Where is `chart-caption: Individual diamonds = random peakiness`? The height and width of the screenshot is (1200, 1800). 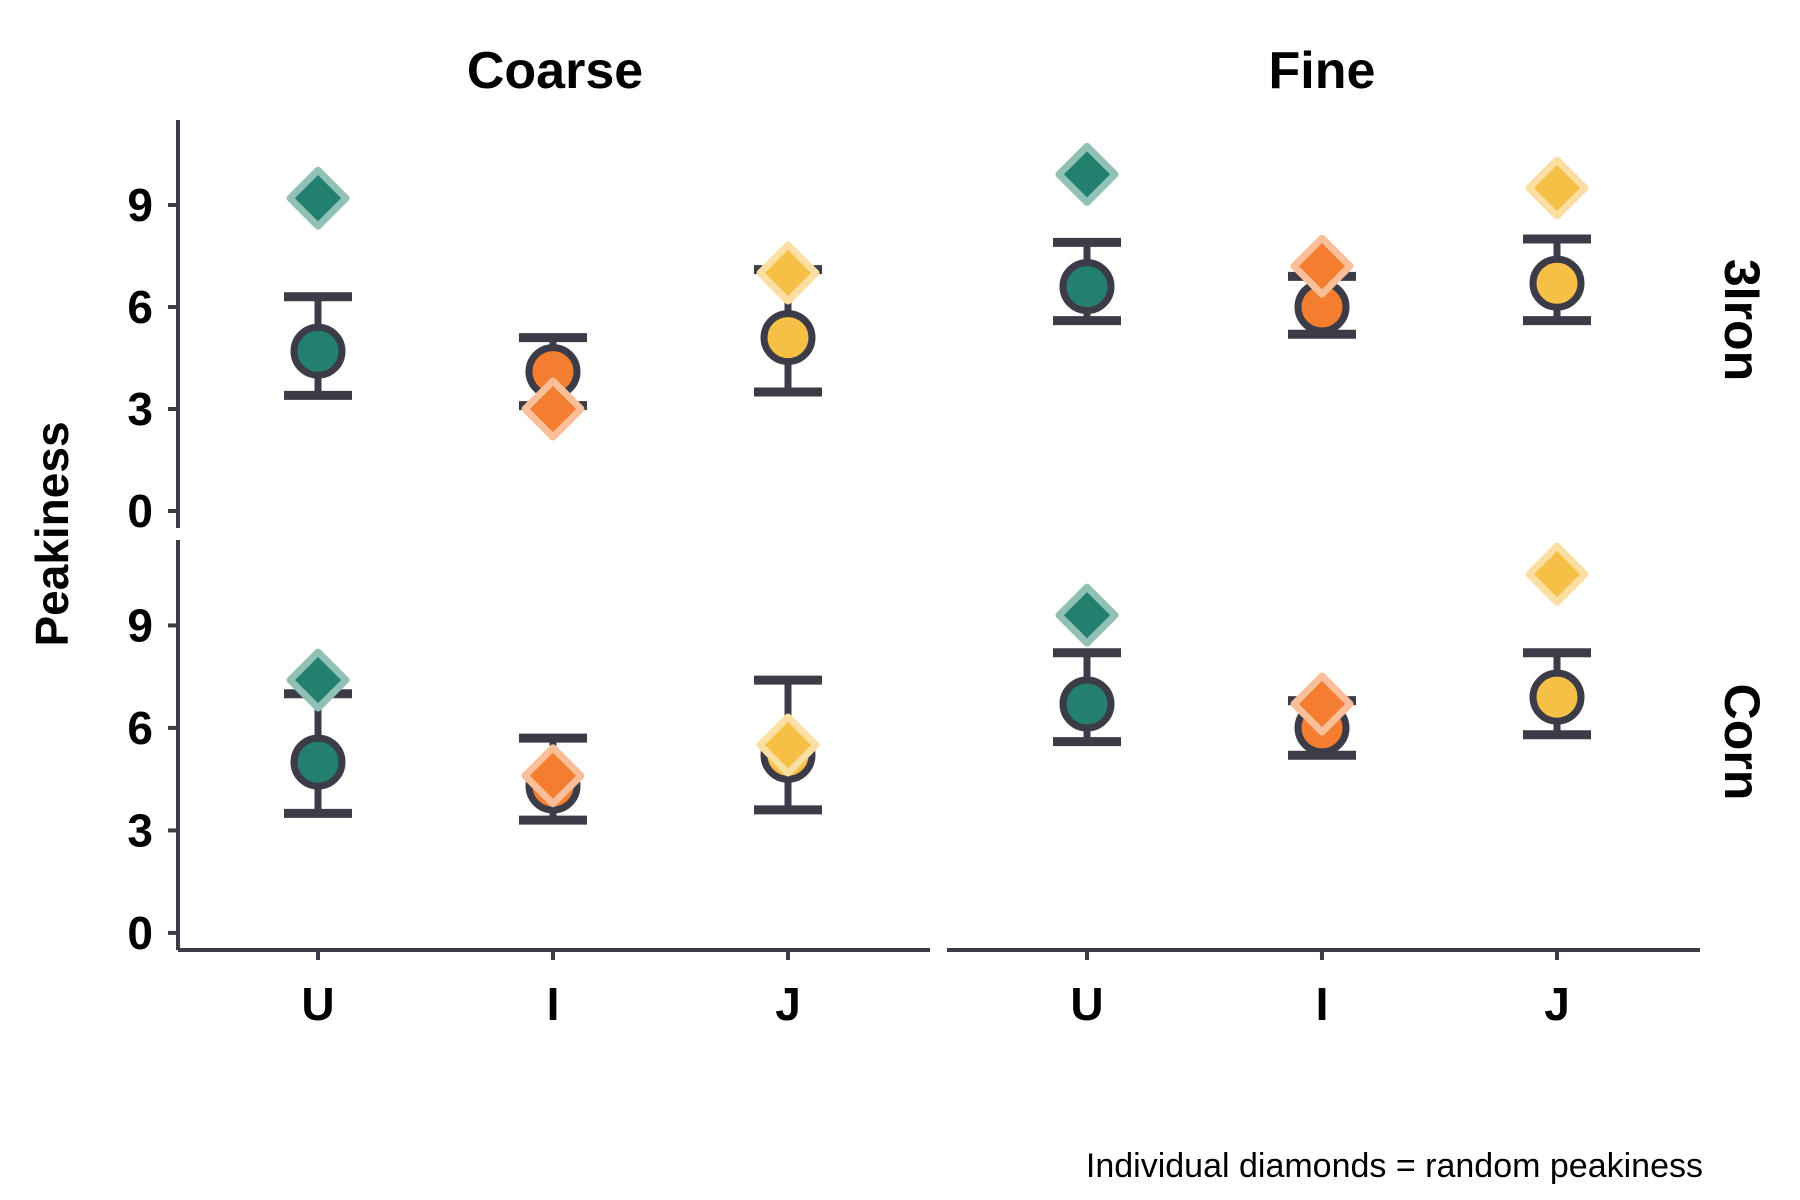
chart-caption: Individual diamonds = random peakiness is located at coordinates (1394, 1166).